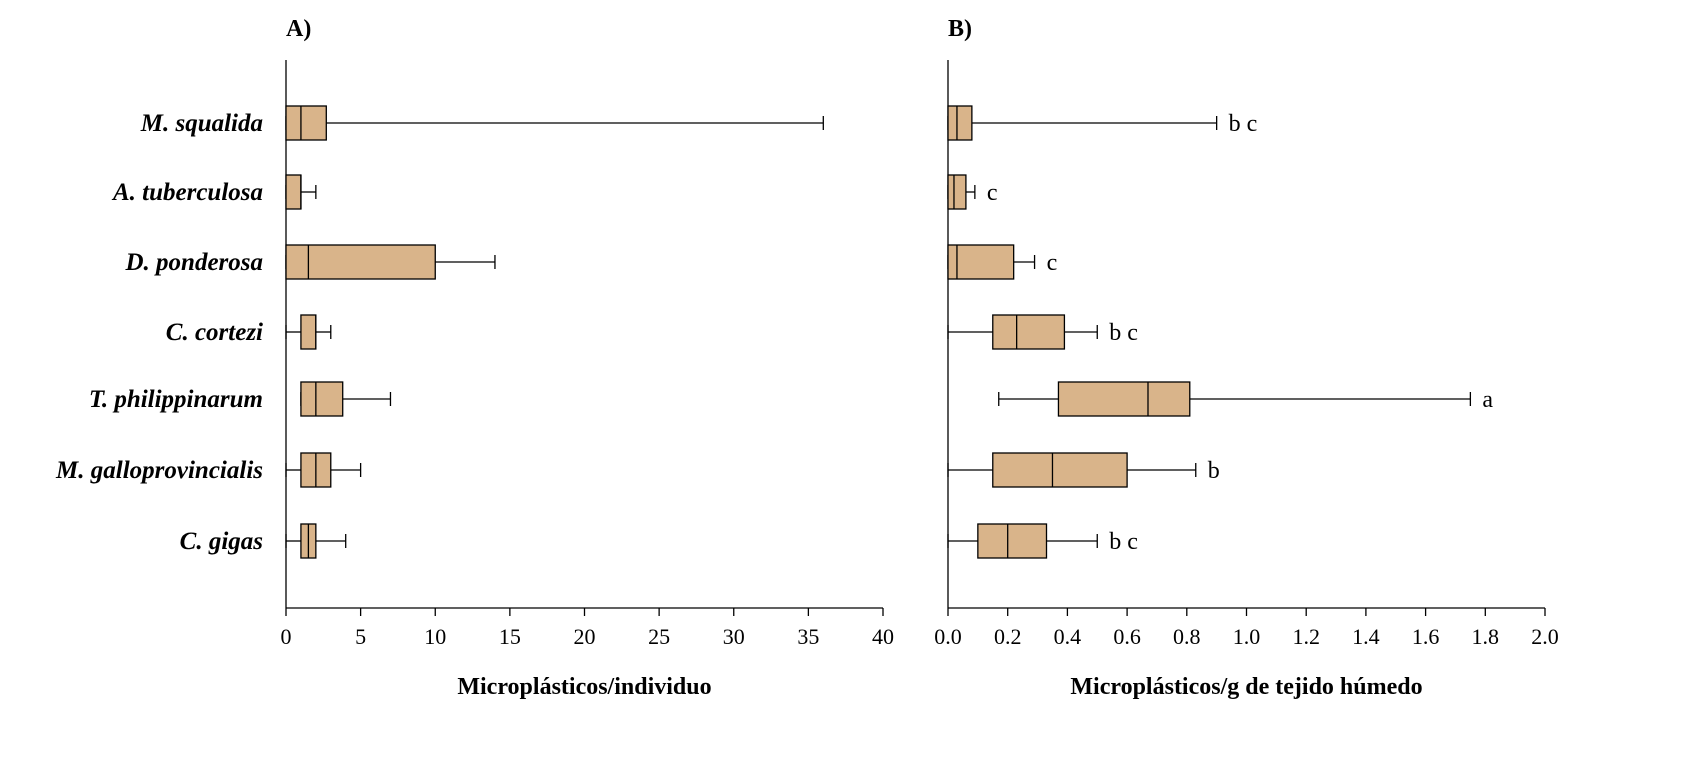 The width and height of the screenshot is (1699, 766). What do you see at coordinates (187, 192) in the screenshot?
I see `species-label: A. tuberculosa` at bounding box center [187, 192].